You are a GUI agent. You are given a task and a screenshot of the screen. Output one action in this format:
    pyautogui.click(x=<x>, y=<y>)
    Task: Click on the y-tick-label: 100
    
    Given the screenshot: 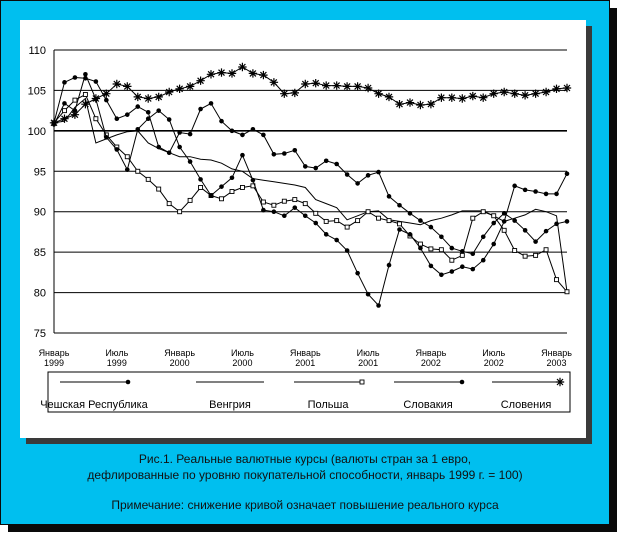 What is the action you would take?
    pyautogui.click(x=37, y=132)
    